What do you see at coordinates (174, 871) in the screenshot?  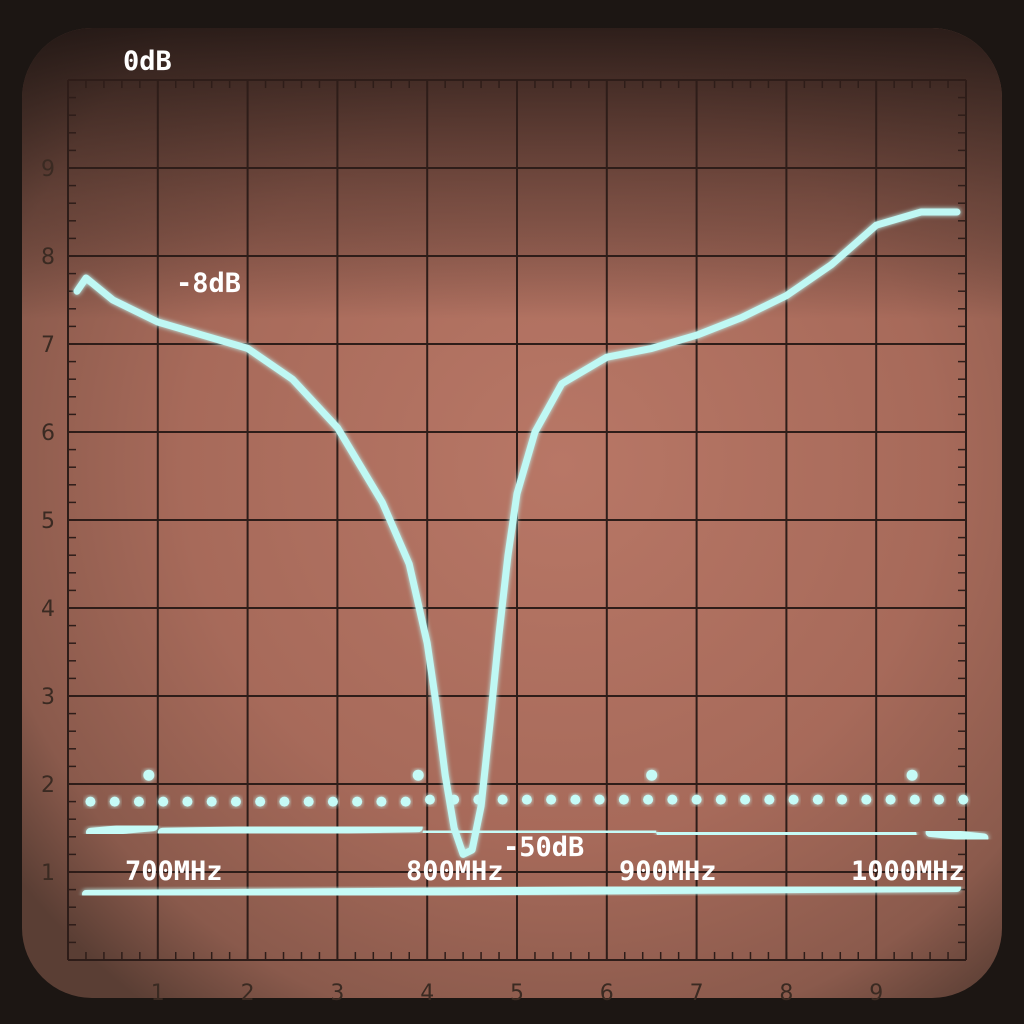 I see `label-700mhz: 700MHz` at bounding box center [174, 871].